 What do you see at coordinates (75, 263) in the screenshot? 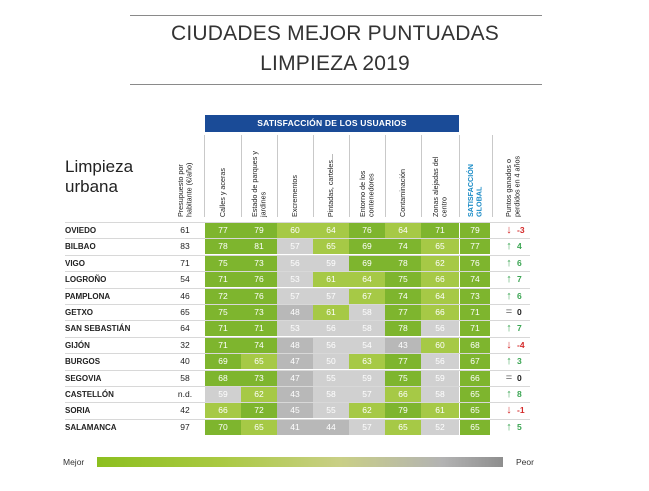
I see `city-name: VIGO` at bounding box center [75, 263].